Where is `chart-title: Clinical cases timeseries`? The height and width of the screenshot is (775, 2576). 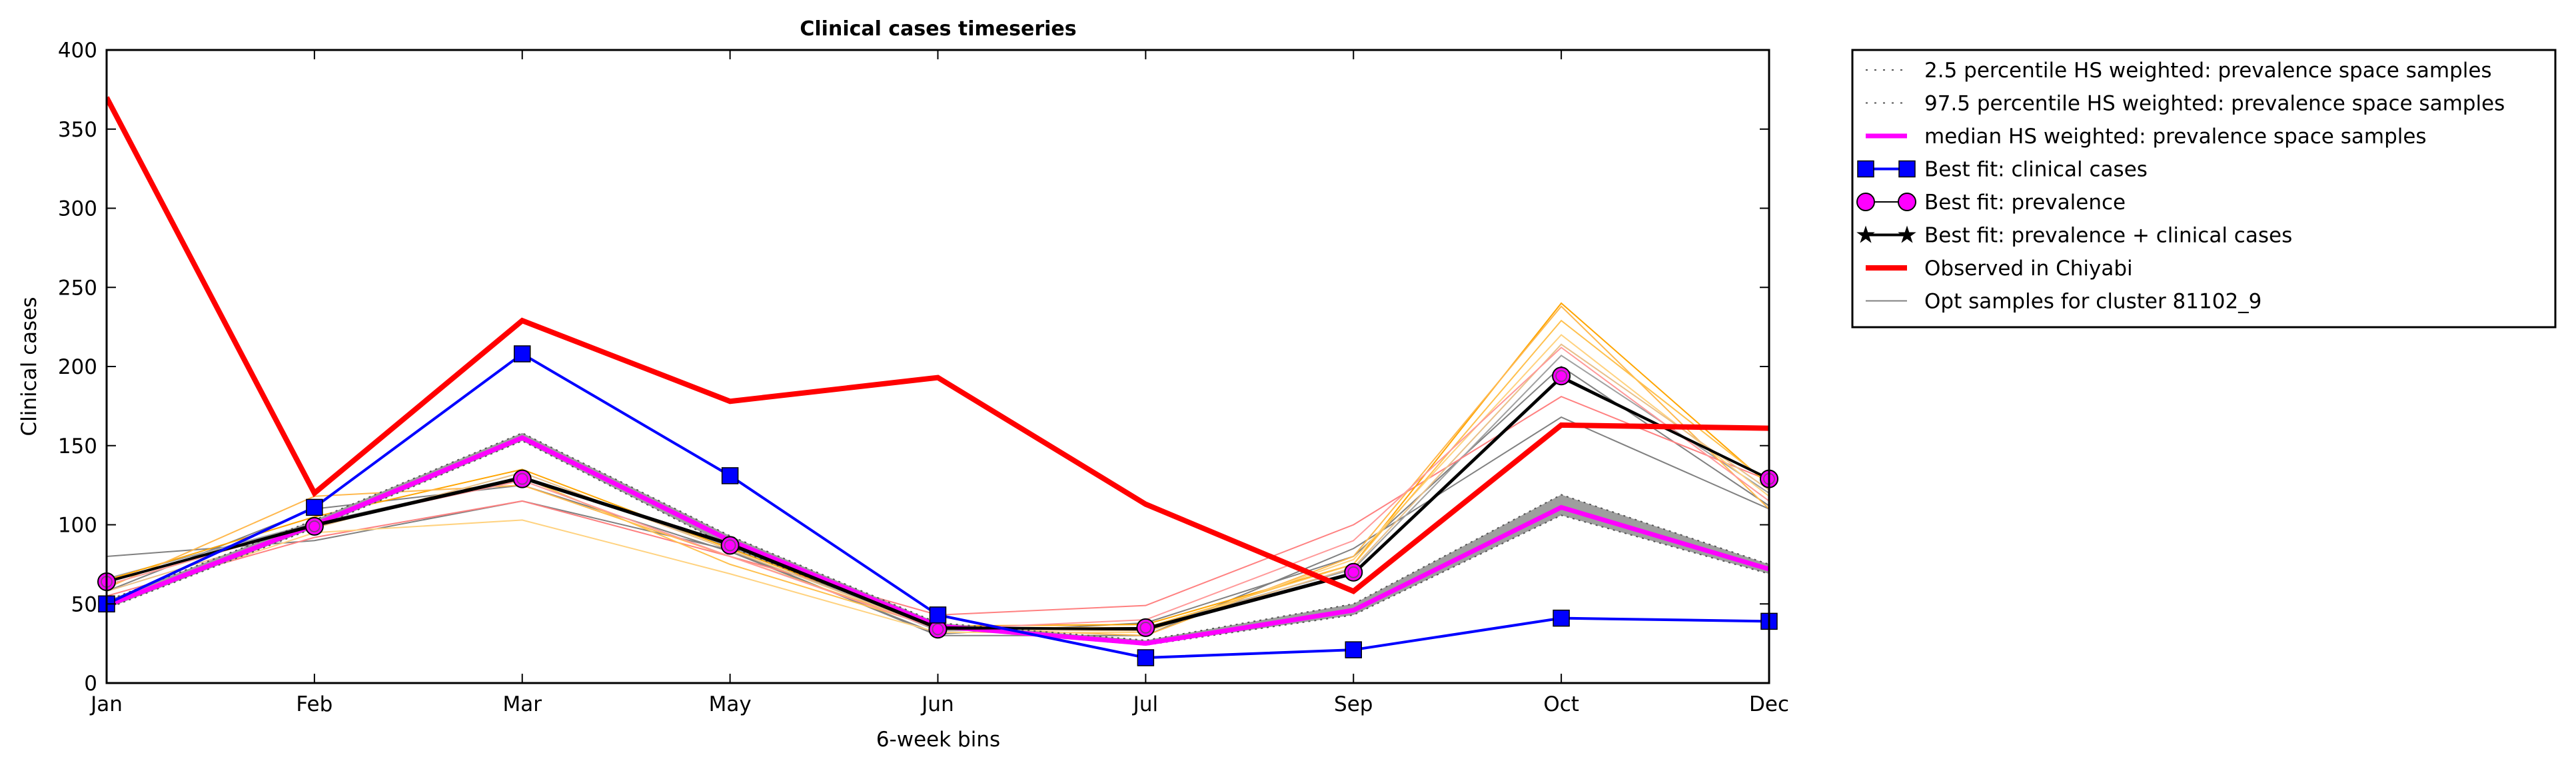 chart-title: Clinical cases timeseries is located at coordinates (938, 29).